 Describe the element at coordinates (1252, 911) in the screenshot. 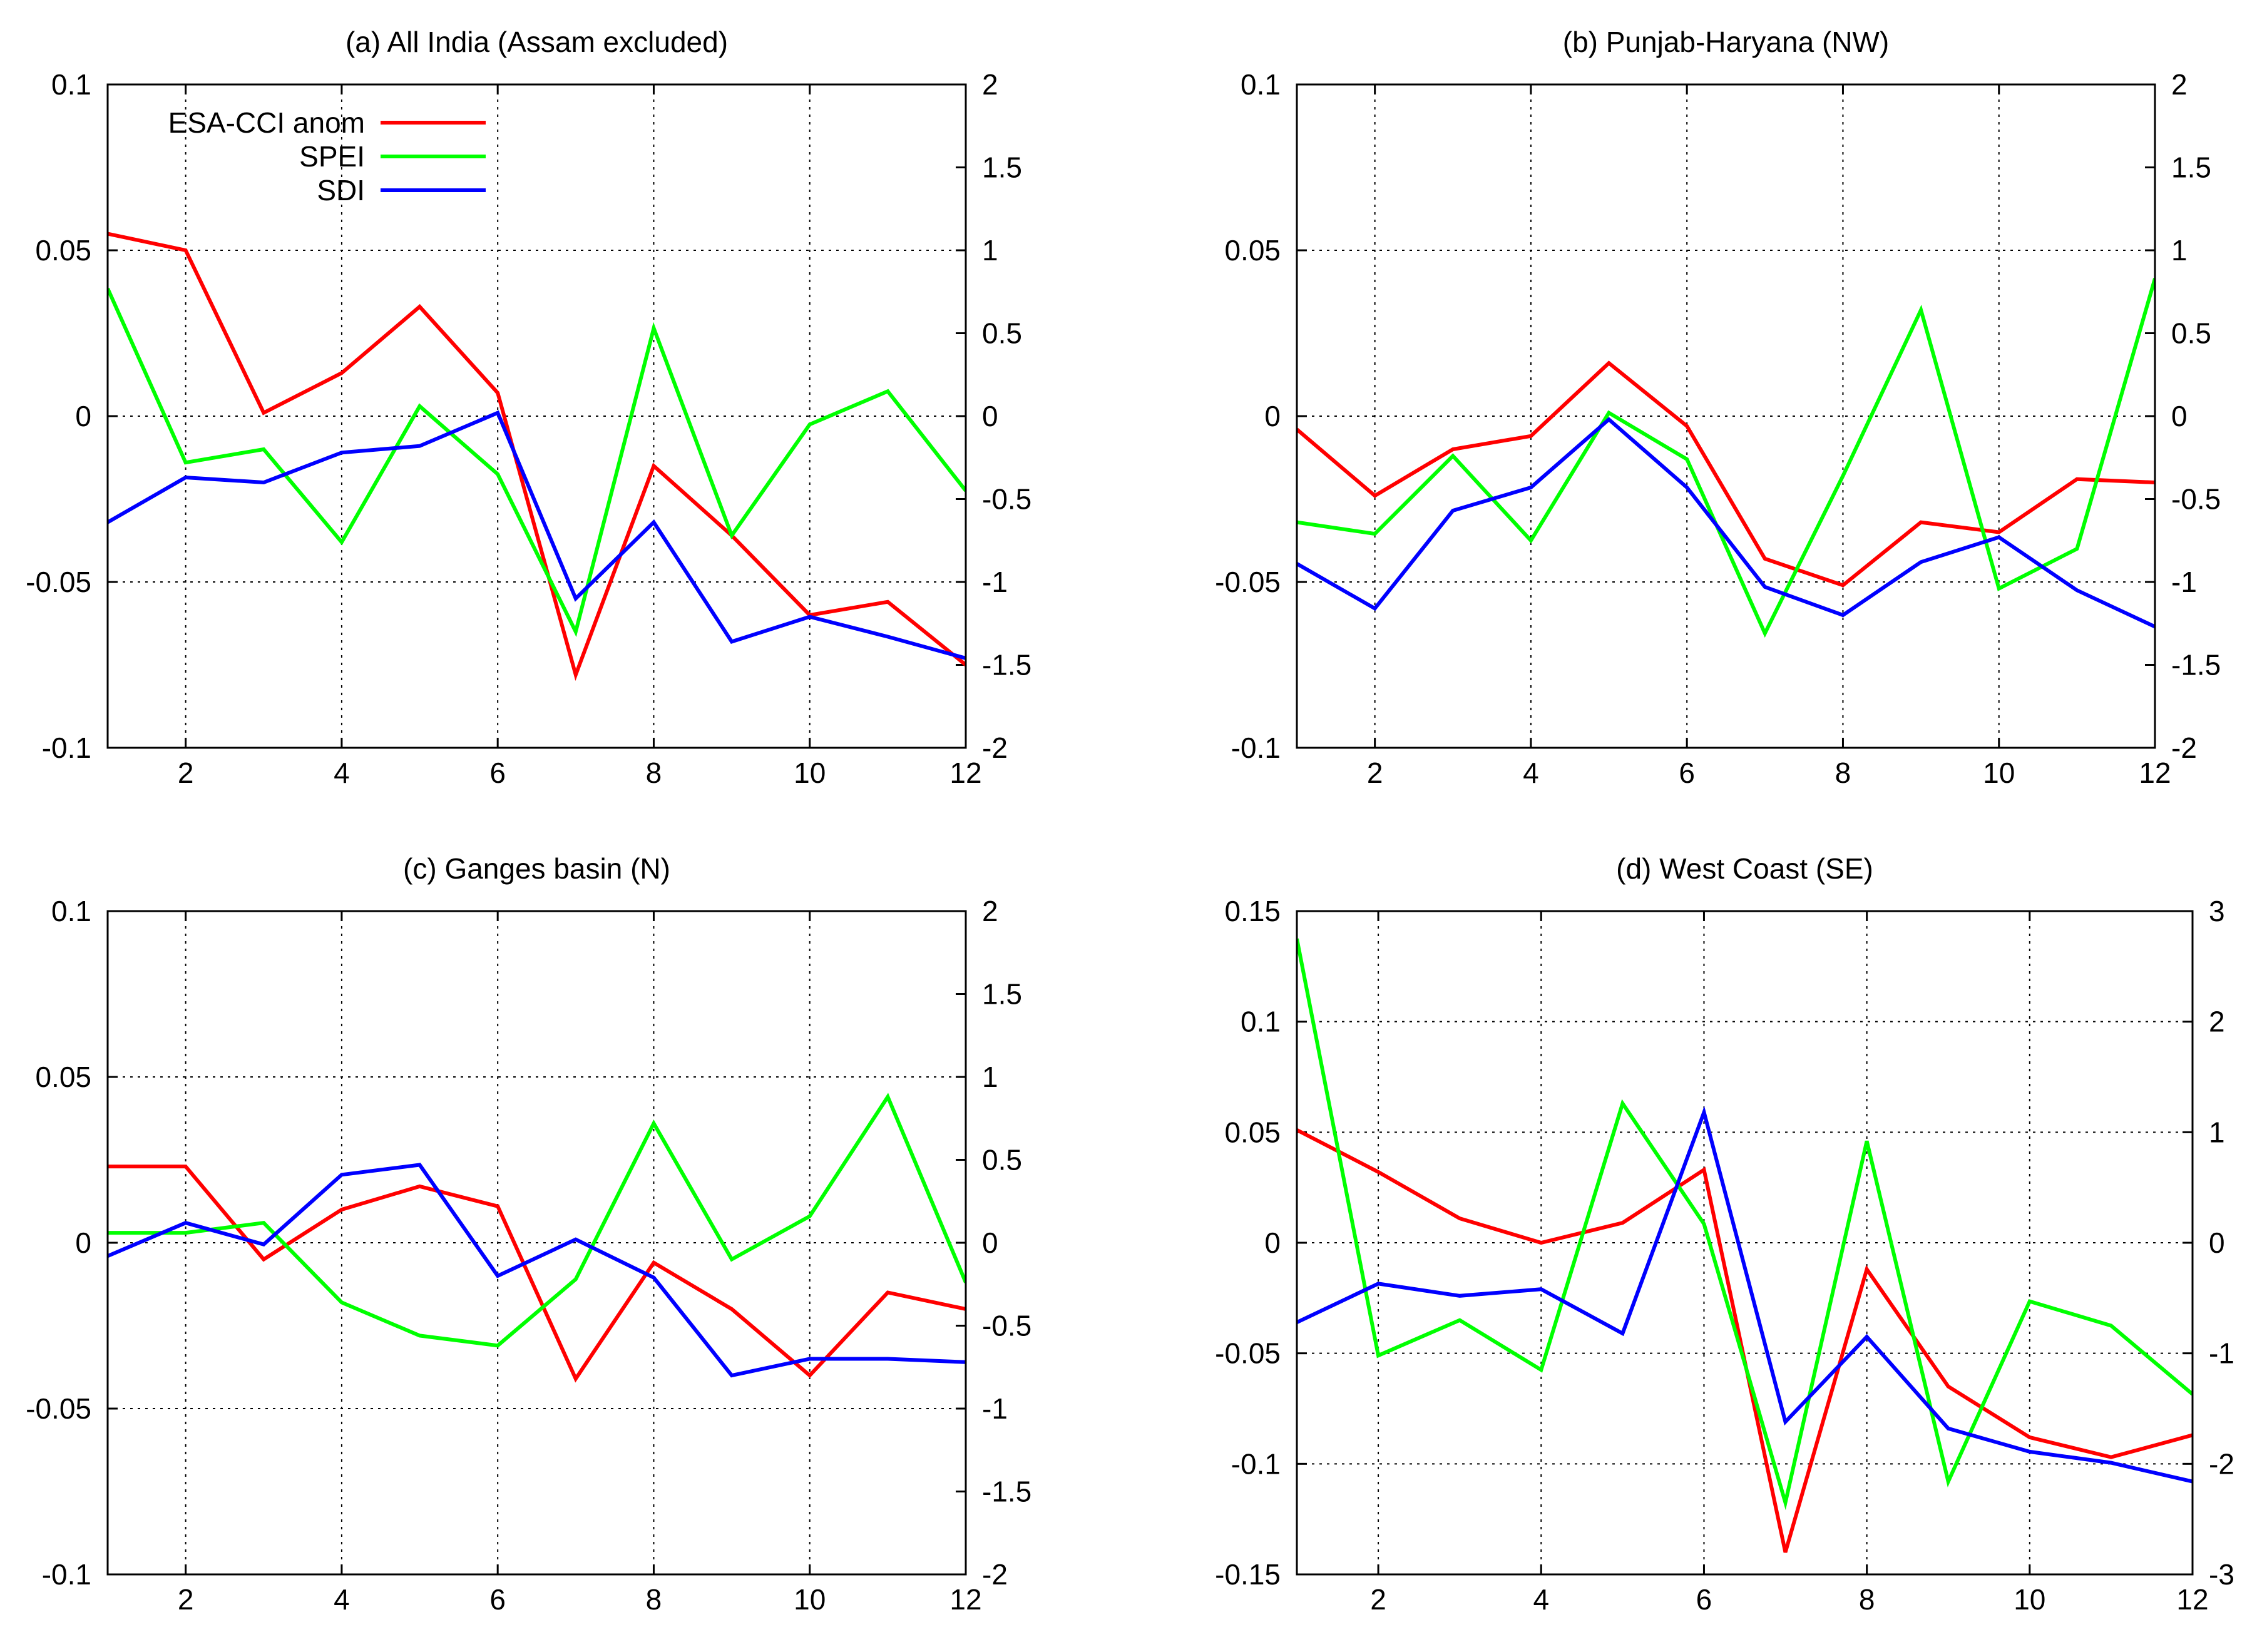

I see `y-left-tick-label: 0.15` at that location.